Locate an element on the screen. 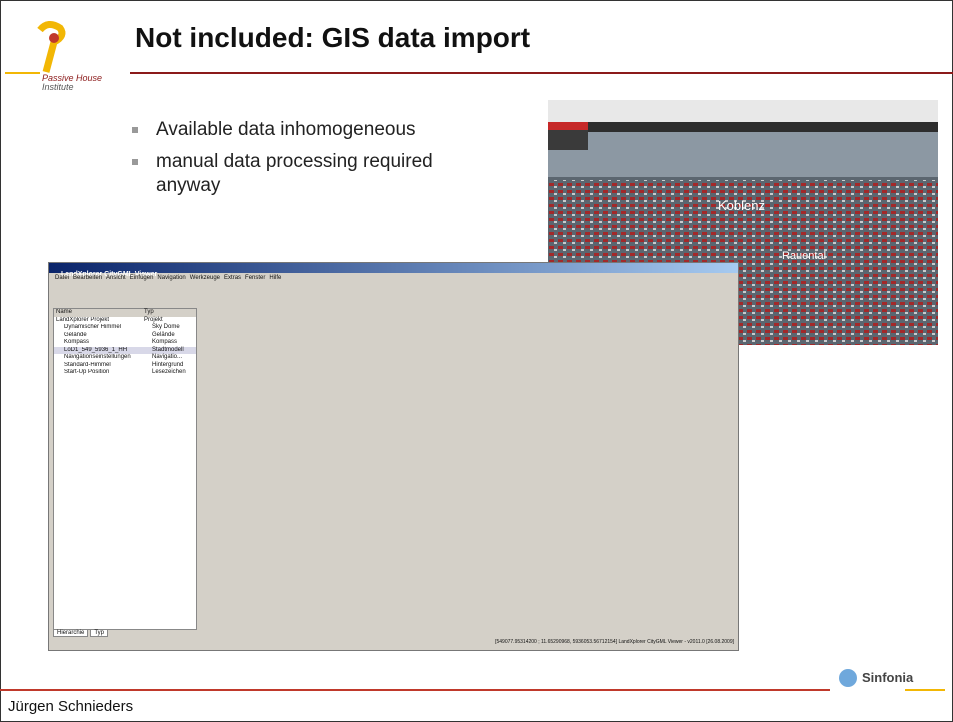  tree-header: Name Typ is located at coordinates (125, 313).